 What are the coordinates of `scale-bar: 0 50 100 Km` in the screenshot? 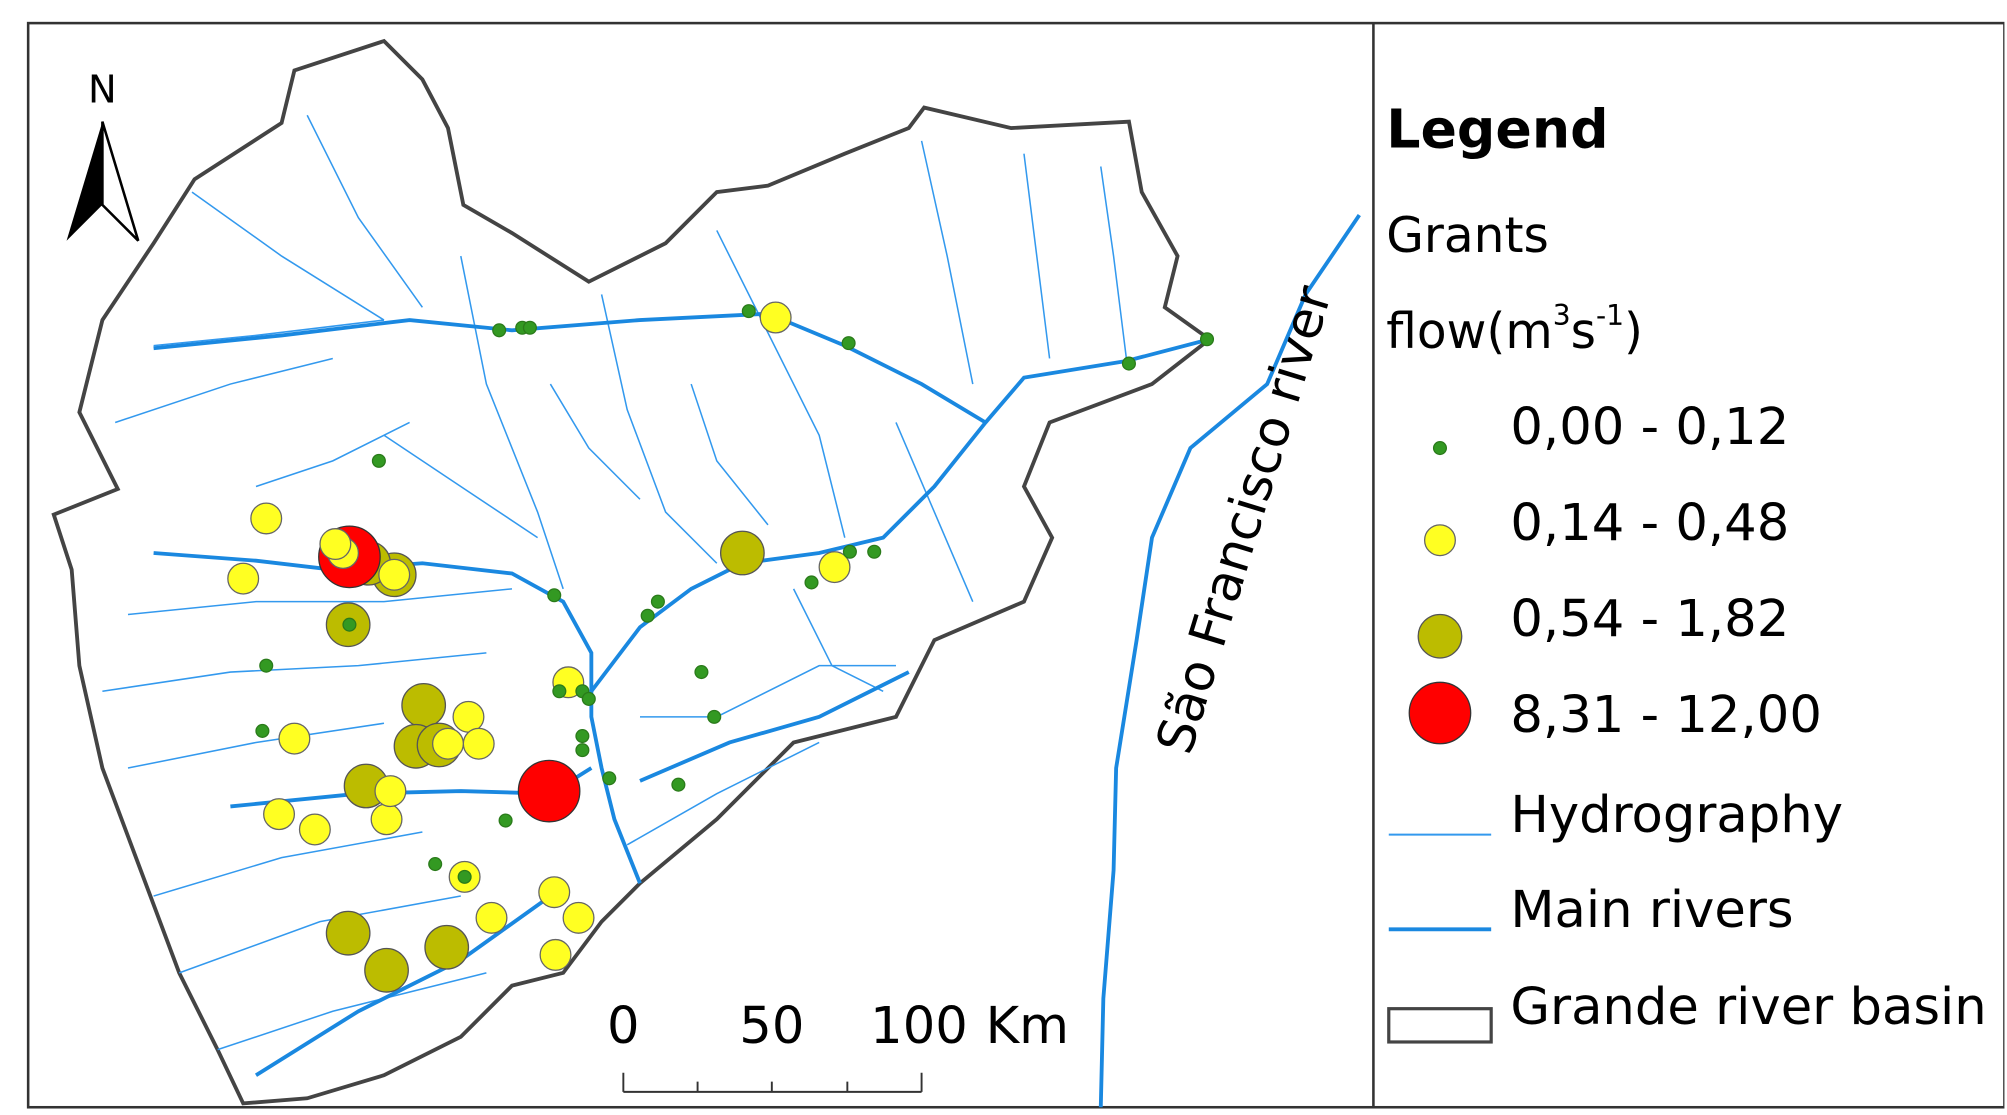 It's located at (838, 1044).